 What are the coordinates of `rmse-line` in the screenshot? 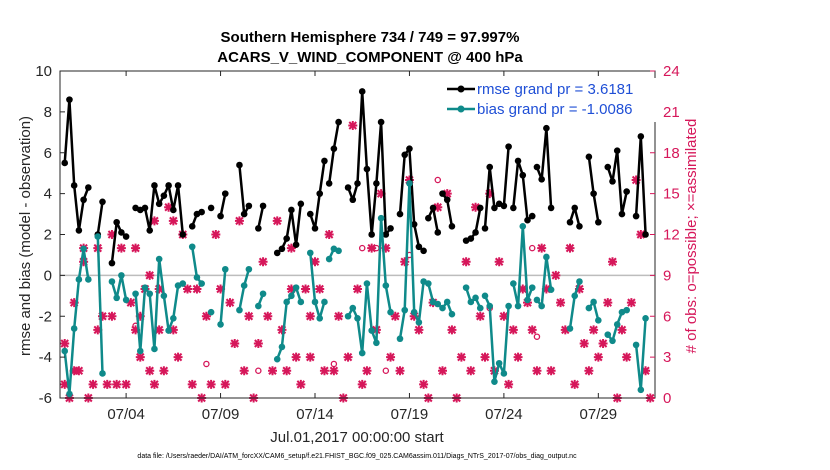 It's located at (100, 218).